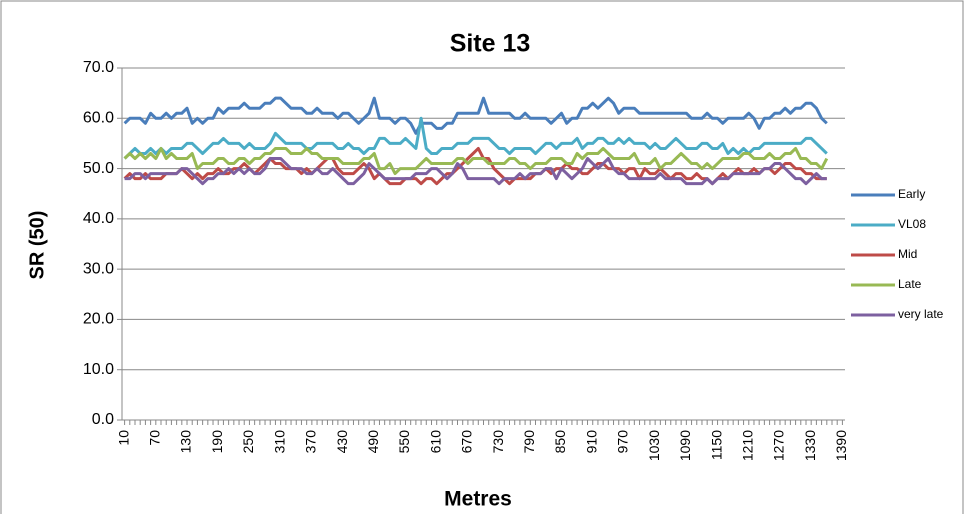 Image resolution: width=964 pixels, height=514 pixels. What do you see at coordinates (217, 442) in the screenshot?
I see `x-tick-label: 190` at bounding box center [217, 442].